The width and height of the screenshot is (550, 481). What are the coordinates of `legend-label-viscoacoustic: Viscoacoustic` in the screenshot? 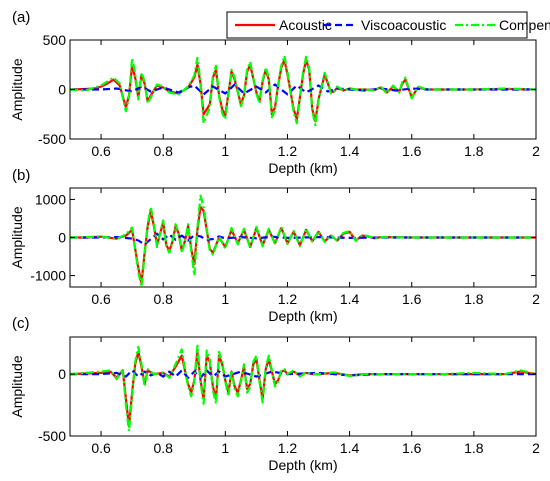 It's located at (403, 25).